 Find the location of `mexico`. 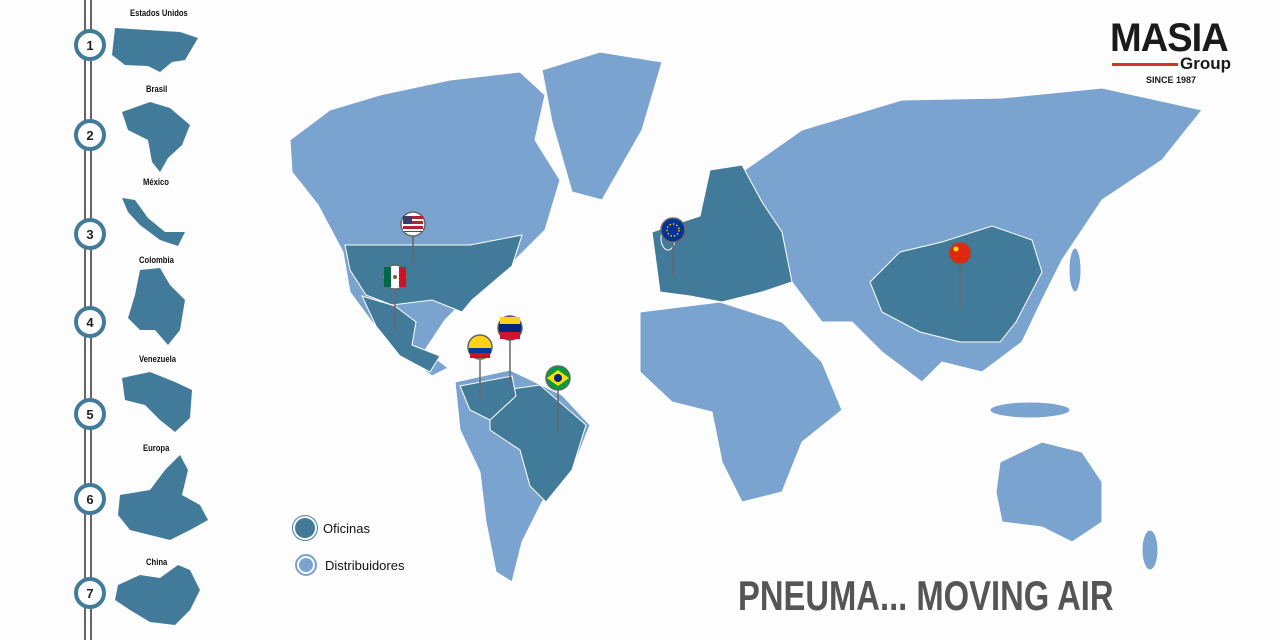

mexico is located at coordinates (401, 334).